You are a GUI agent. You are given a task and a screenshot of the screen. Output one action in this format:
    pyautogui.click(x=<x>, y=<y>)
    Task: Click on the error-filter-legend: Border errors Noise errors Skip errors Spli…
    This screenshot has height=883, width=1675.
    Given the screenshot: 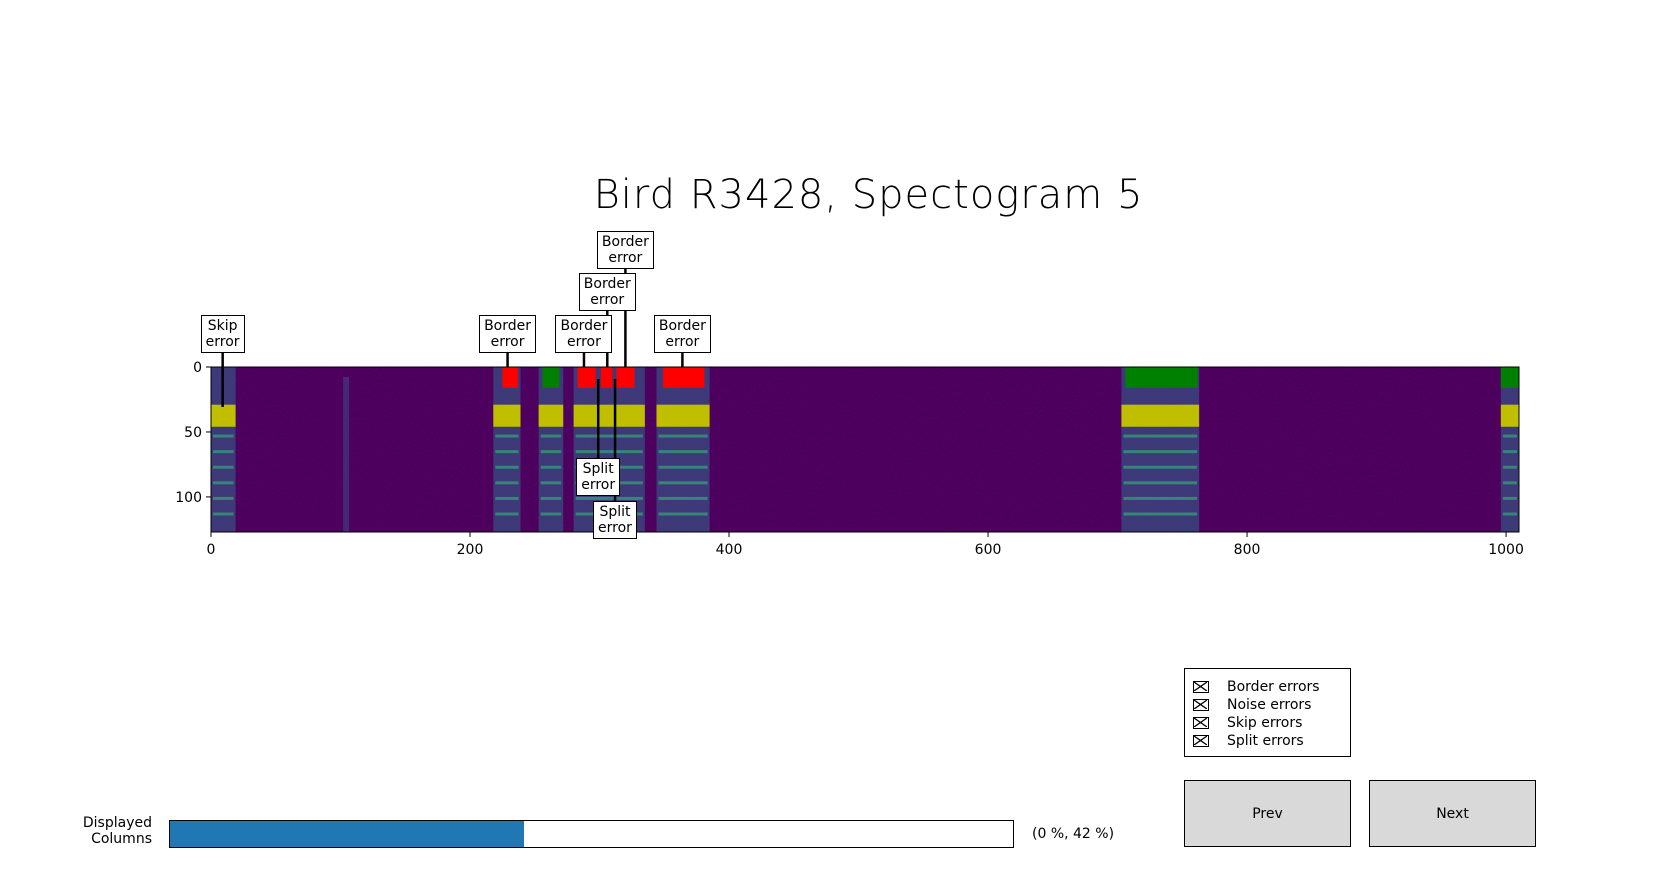 What is the action you would take?
    pyautogui.click(x=1267, y=712)
    